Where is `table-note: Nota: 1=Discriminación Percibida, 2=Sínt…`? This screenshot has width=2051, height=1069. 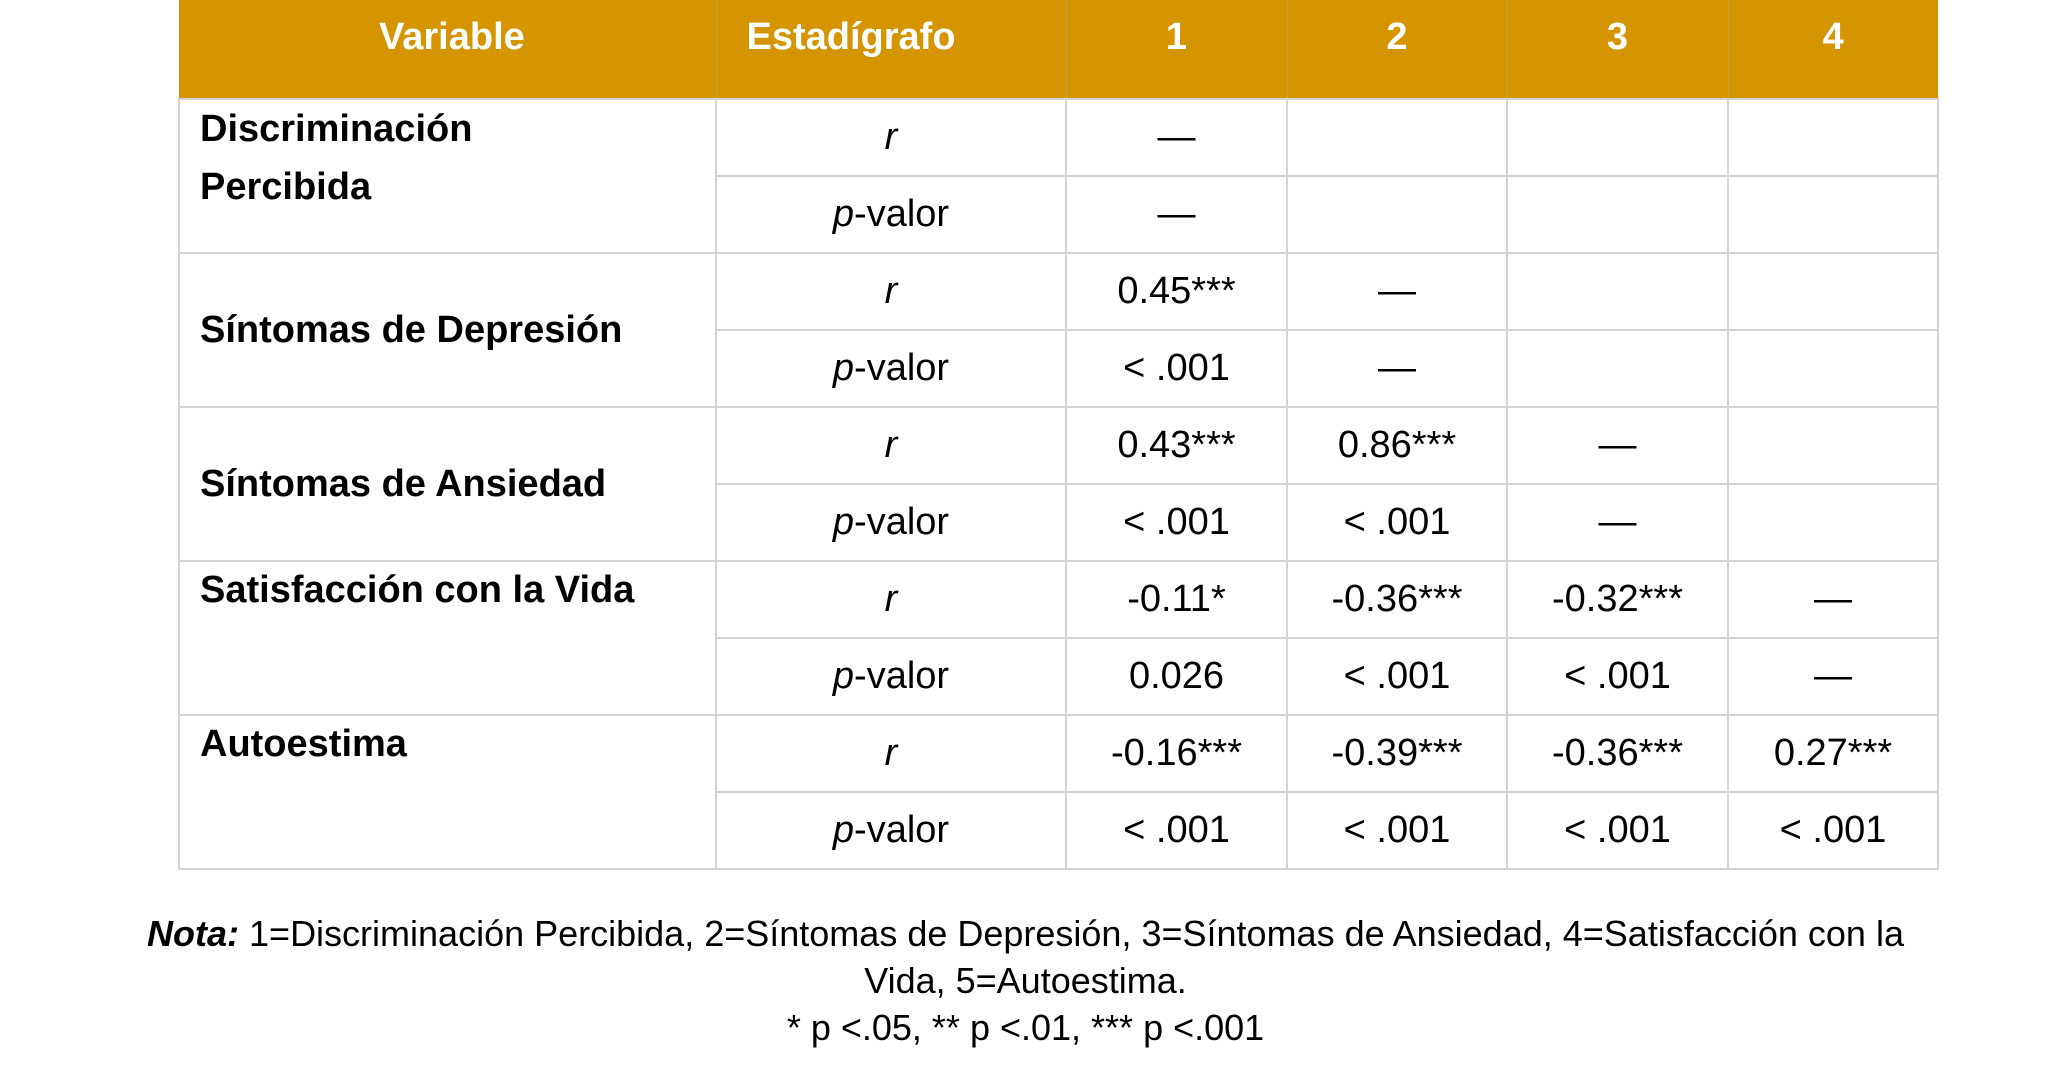
table-note: Nota: 1=Discriminación Percibida, 2=Sínt… is located at coordinates (1025, 980).